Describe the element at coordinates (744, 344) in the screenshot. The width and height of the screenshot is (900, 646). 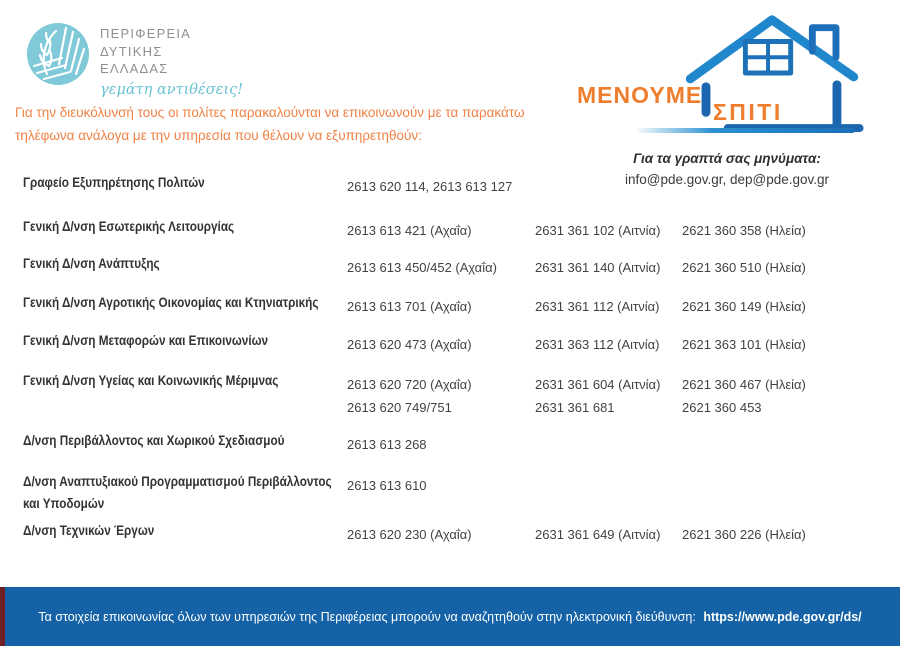
I see `phone-numbers: 2621 363 101 (Ηλεία)` at that location.